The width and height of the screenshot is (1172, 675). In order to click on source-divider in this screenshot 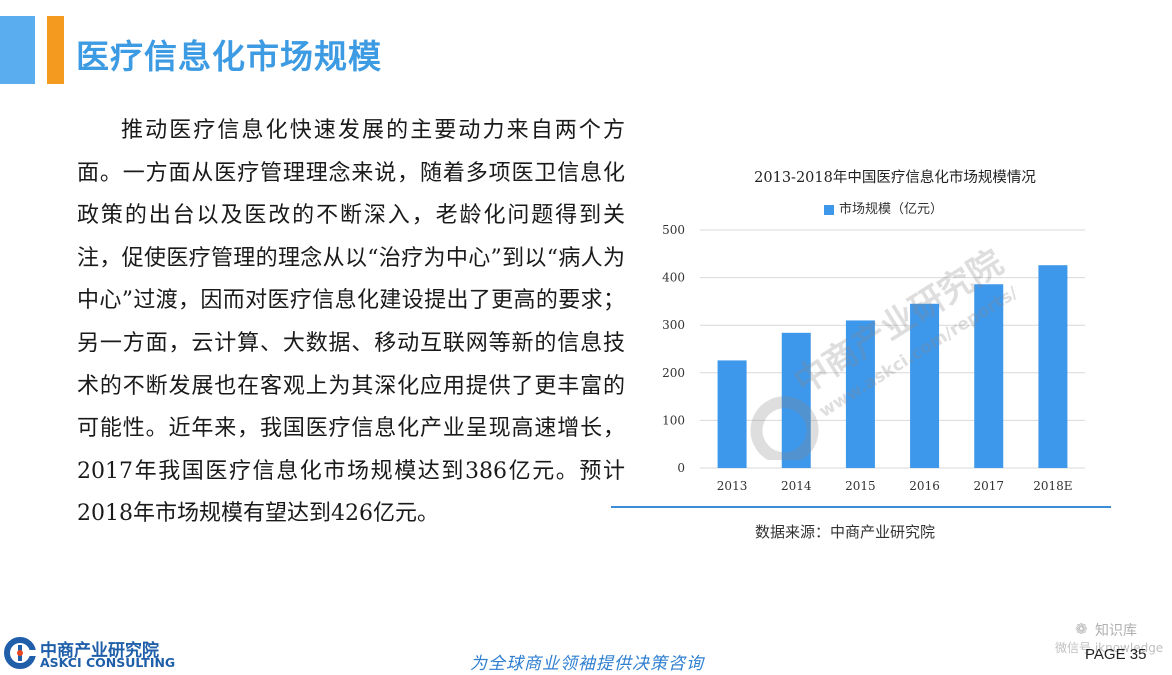, I will do `click(861, 507)`.